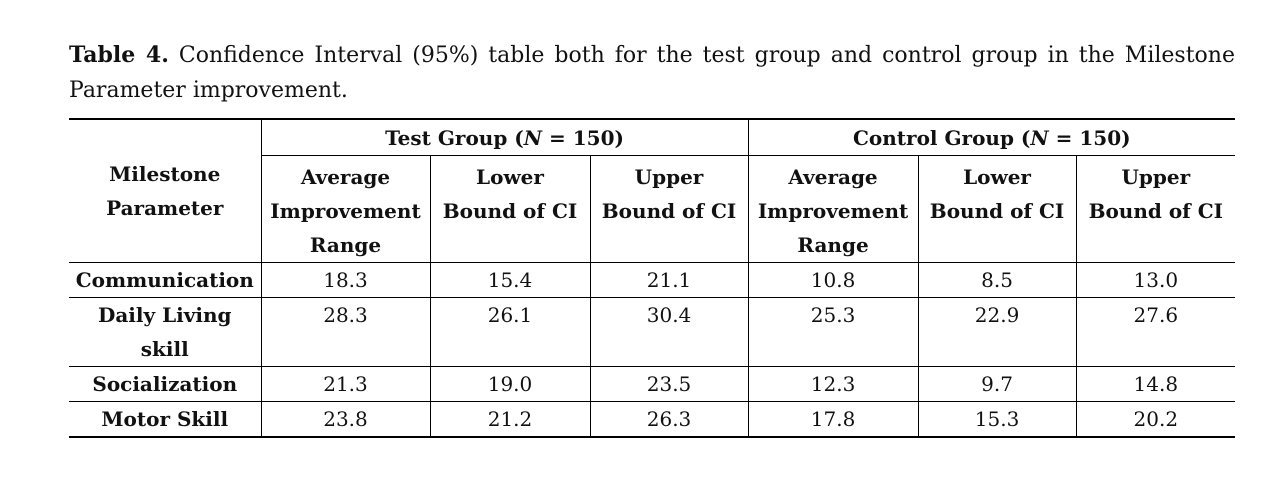  Describe the element at coordinates (510, 384) in the screenshot. I see `table-cell: 19.0` at that location.